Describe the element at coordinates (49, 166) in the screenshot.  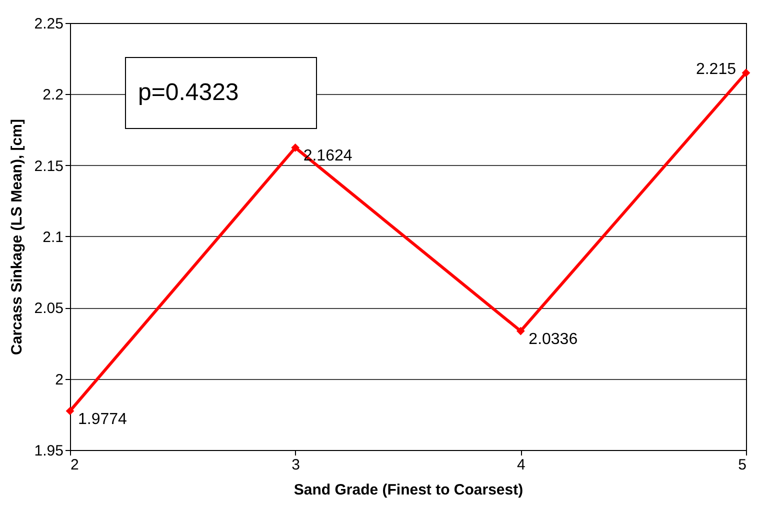
I see `y-tick-label: 2.15` at that location.